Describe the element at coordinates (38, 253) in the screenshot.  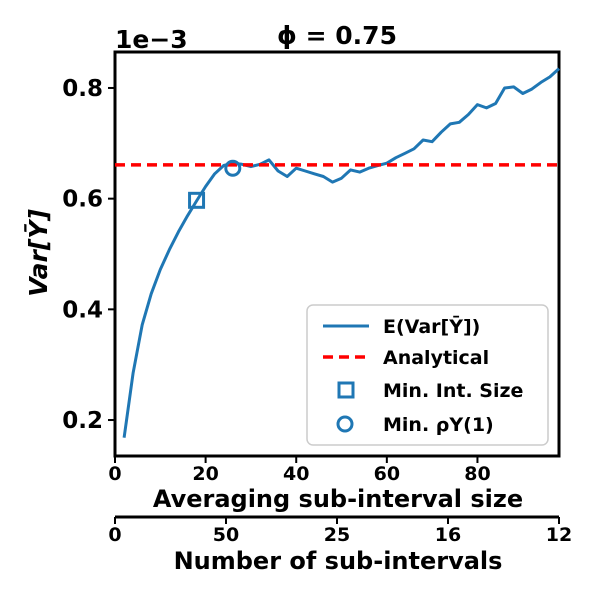
I see `y-axis-label: Var[Ȳ]` at that location.